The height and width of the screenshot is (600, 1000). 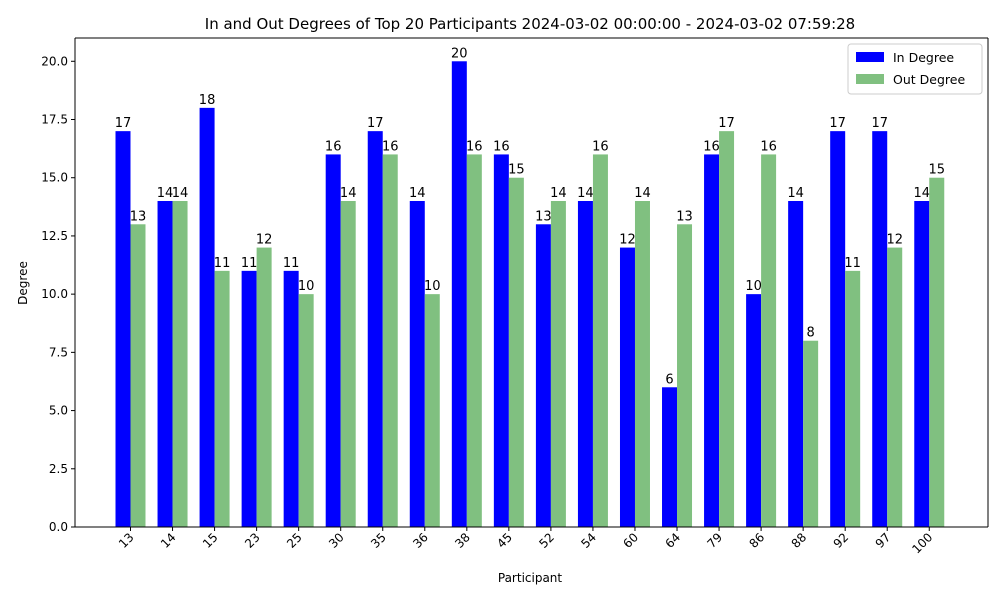 What do you see at coordinates (588, 540) in the screenshot?
I see `x-tick-label-54: 54` at bounding box center [588, 540].